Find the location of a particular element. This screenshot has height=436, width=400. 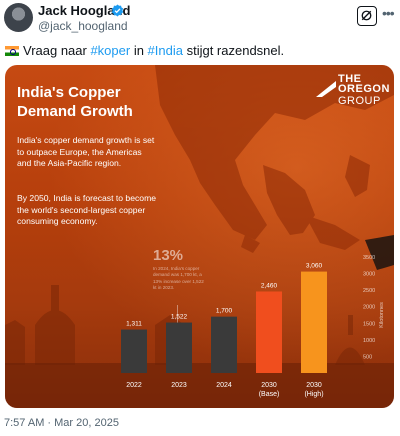

chart-ytick-label-7: 3500 is located at coordinates (369, 258).